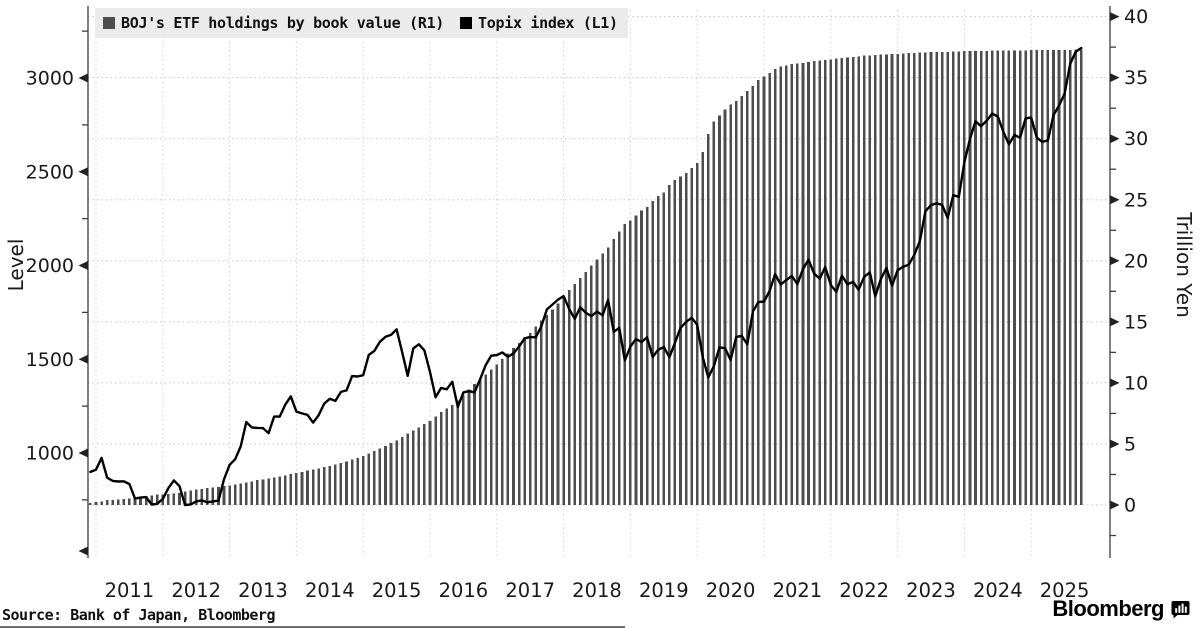  Describe the element at coordinates (1136, 17) in the screenshot. I see `right-axis-tick-label: 40` at that location.